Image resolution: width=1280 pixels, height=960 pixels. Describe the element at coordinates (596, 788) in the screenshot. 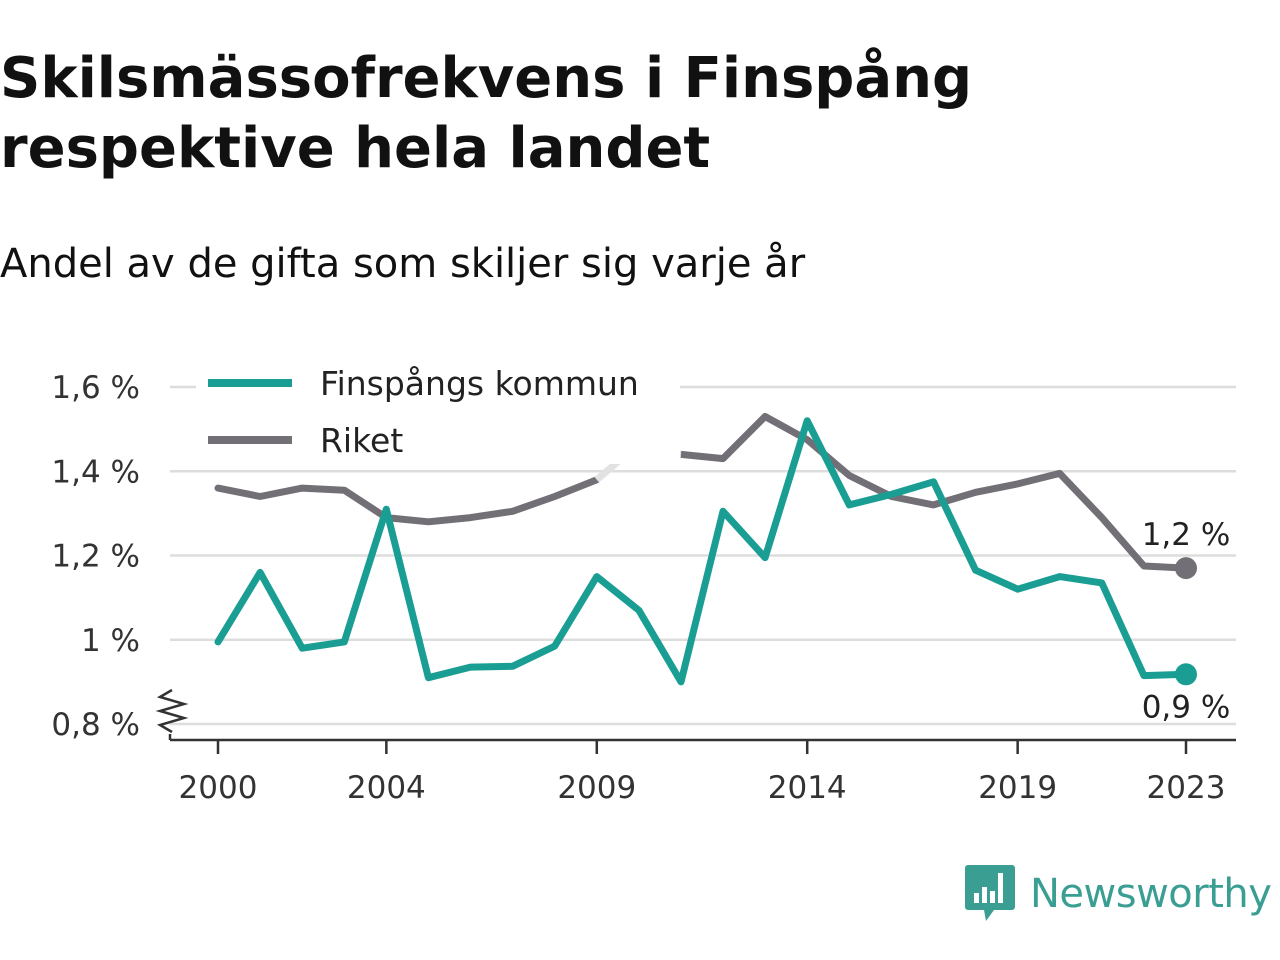

I see `x-tick-label: 2009` at that location.